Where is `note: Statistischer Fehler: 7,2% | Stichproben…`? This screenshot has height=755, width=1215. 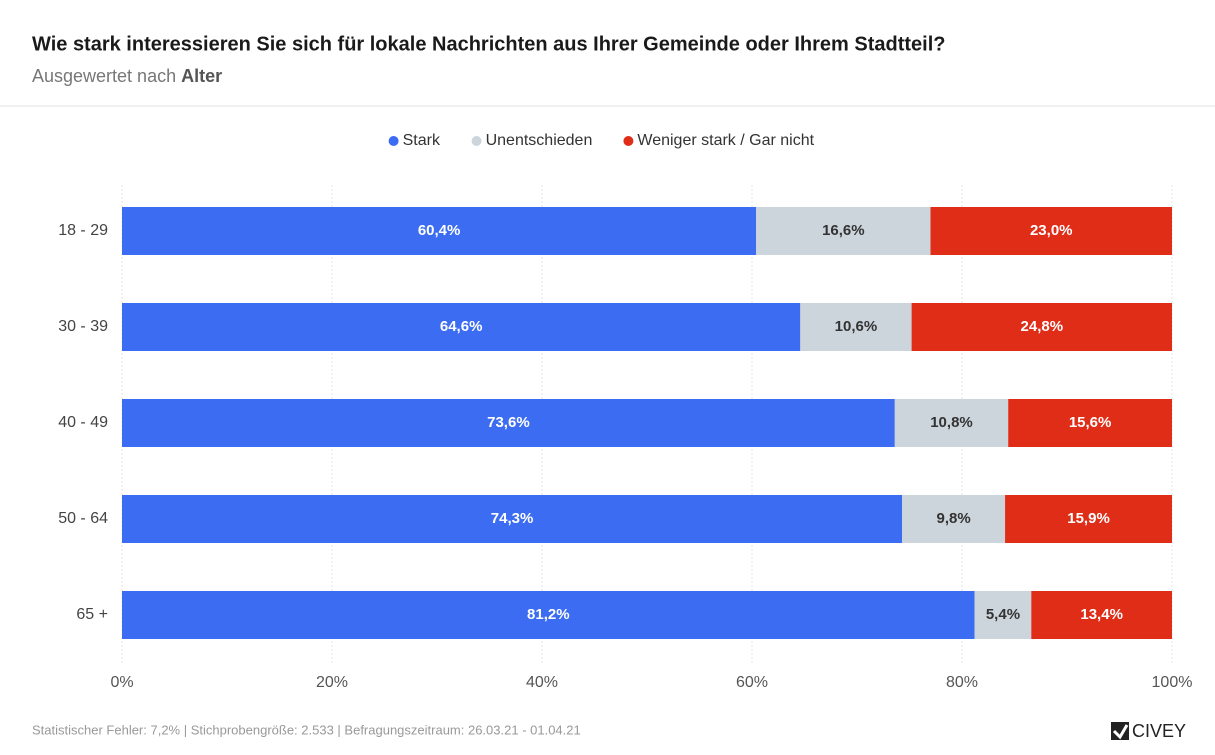
note: Statistischer Fehler: 7,2% | Stichproben… is located at coordinates (306, 729).